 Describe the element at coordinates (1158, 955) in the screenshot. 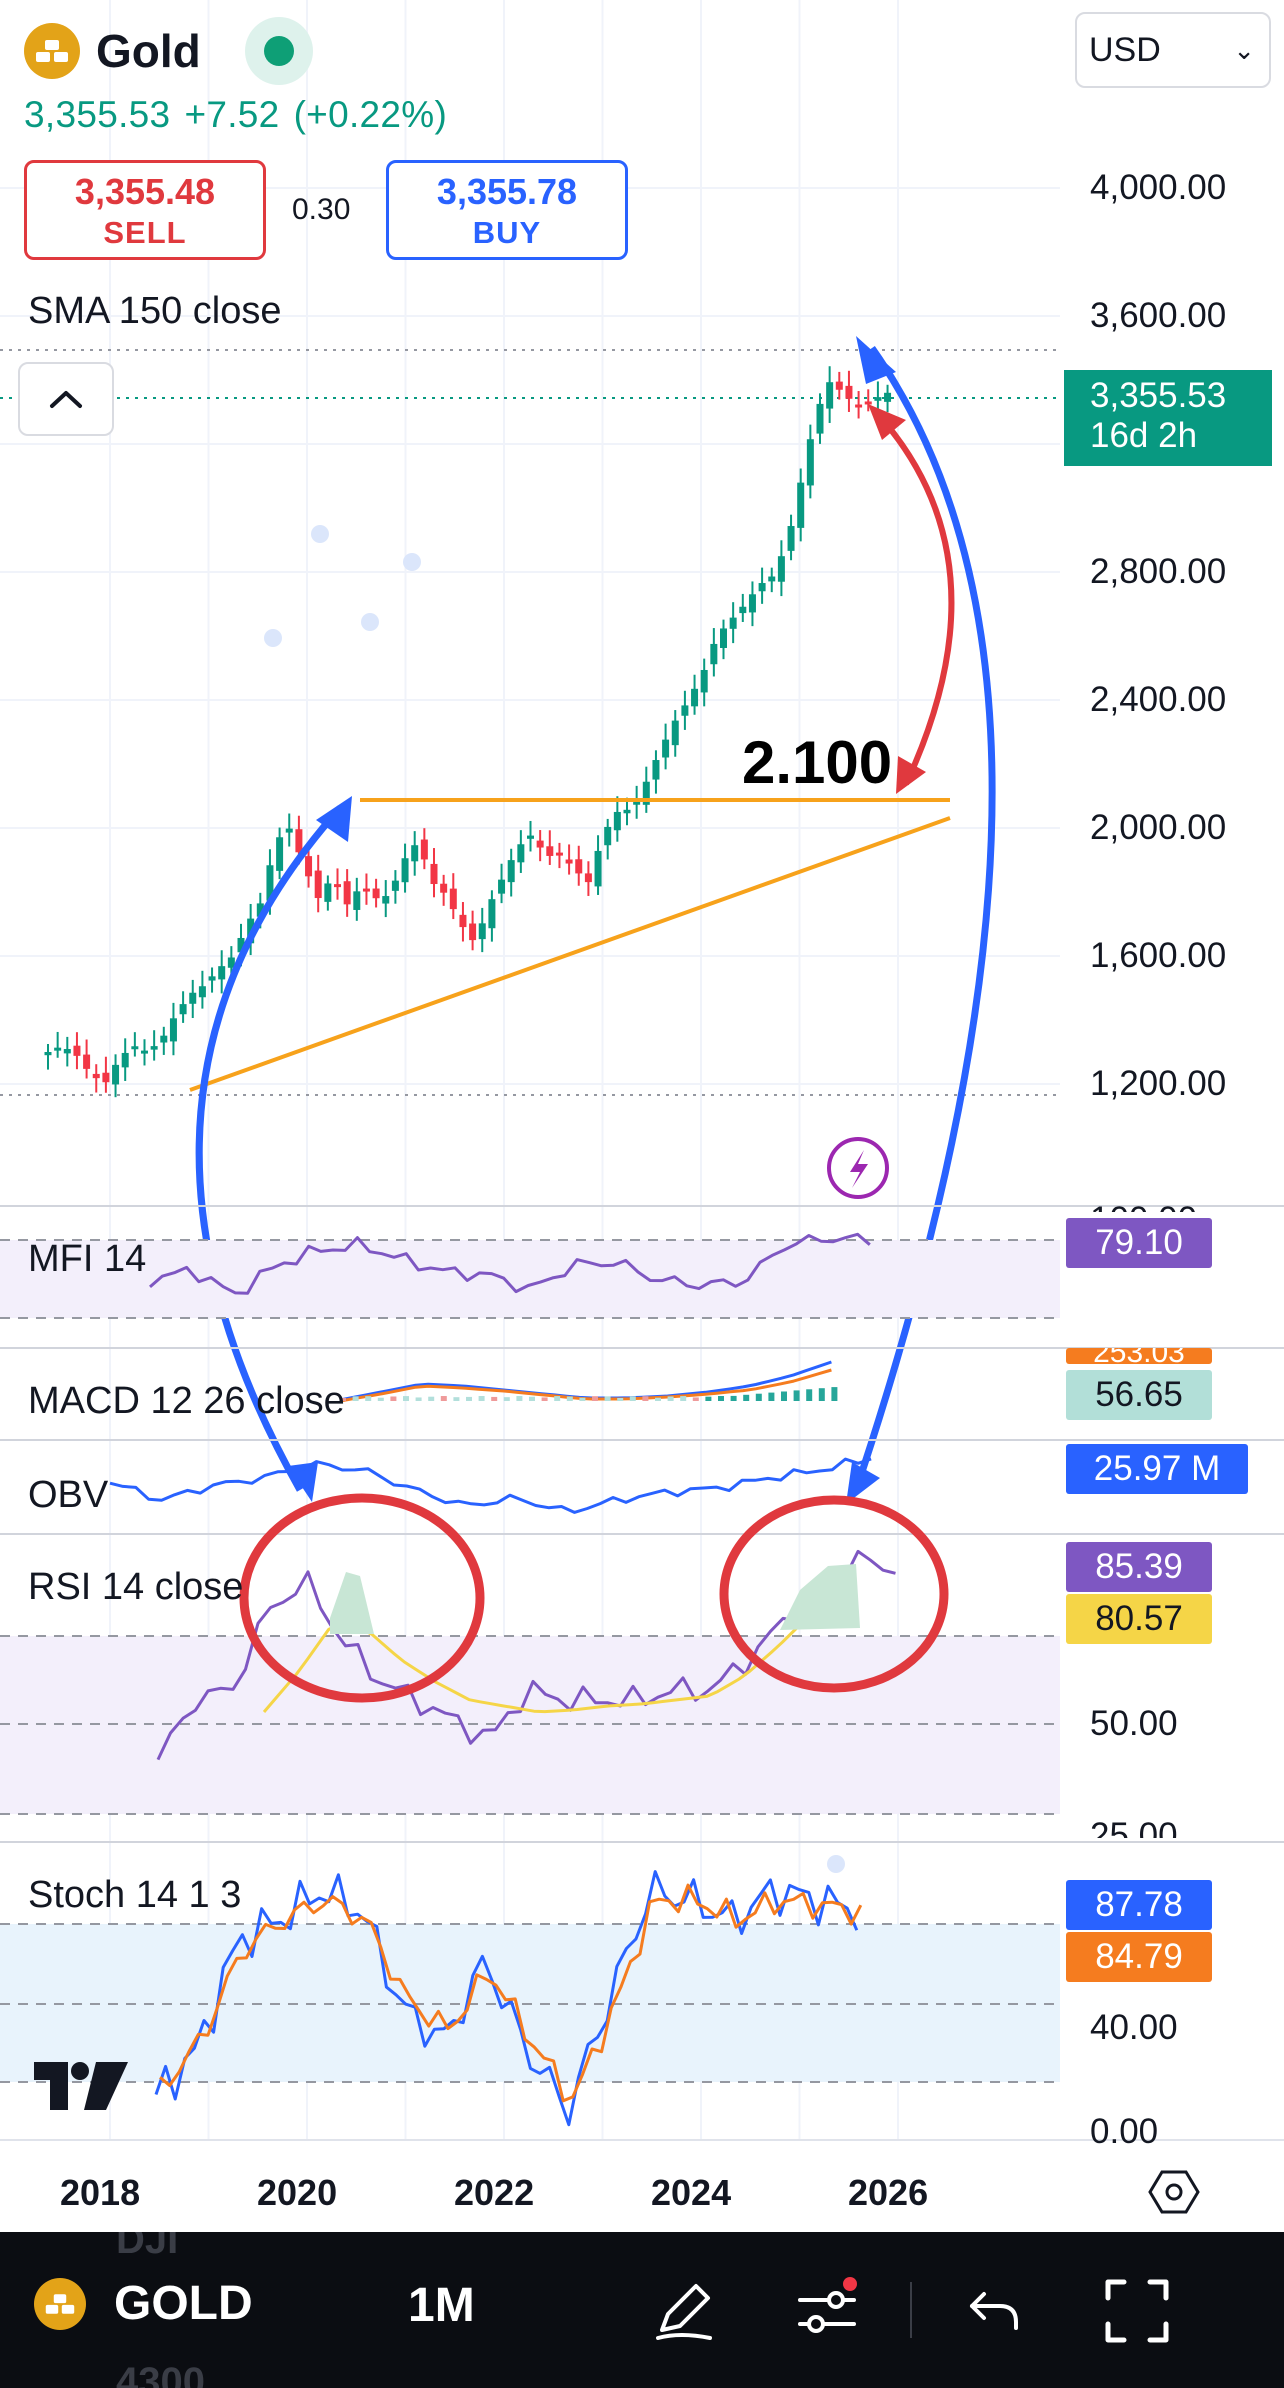

I see `y-axis-label: 1,600.00` at that location.